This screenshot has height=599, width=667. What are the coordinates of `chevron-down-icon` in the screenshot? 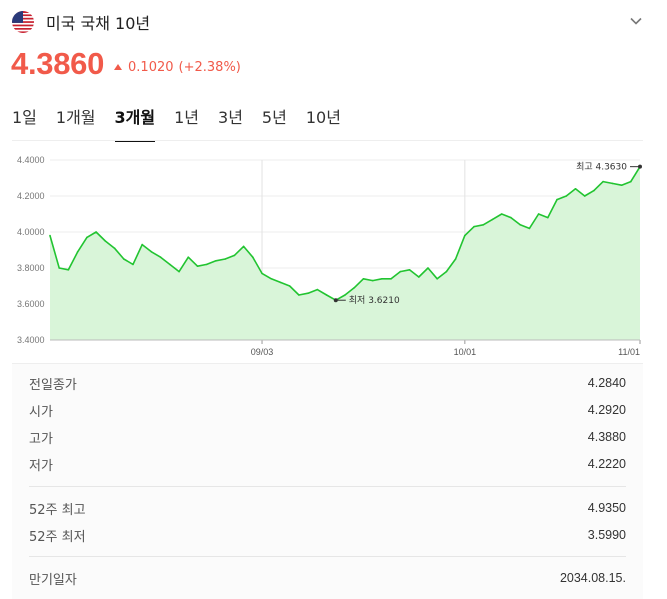 It's located at (636, 22).